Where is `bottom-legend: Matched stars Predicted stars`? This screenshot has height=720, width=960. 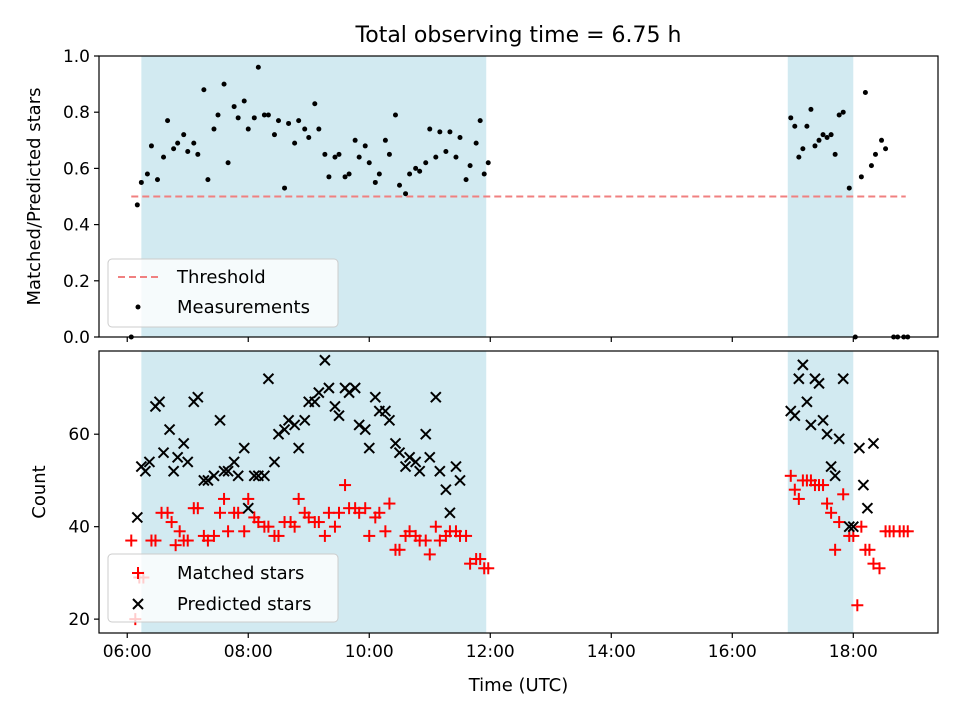
bottom-legend: Matched stars Predicted stars is located at coordinates (223, 588).